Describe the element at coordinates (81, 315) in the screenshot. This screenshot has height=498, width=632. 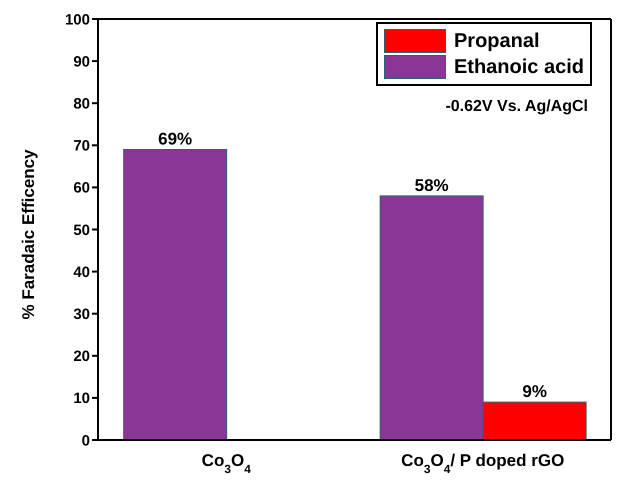
I see `y-tick-label: 30` at that location.